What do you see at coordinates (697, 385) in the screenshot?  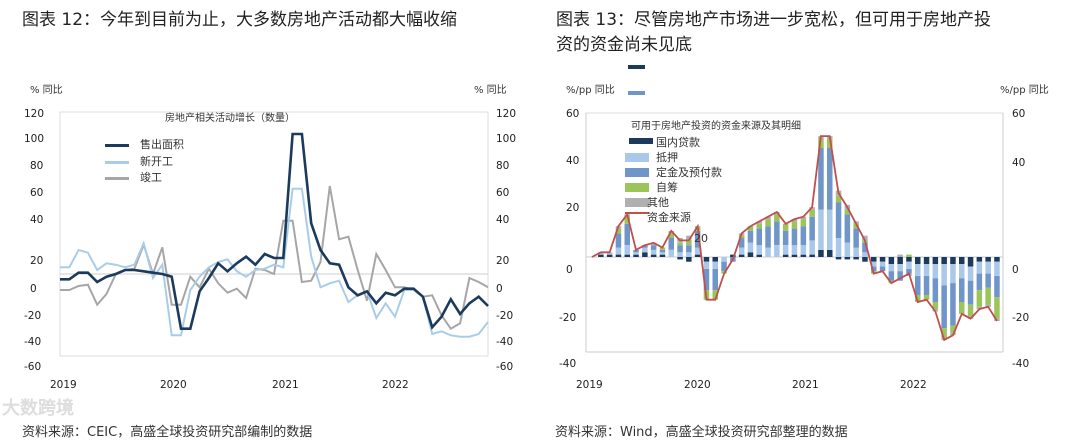 I see `right-x-tick: 2020` at bounding box center [697, 385].